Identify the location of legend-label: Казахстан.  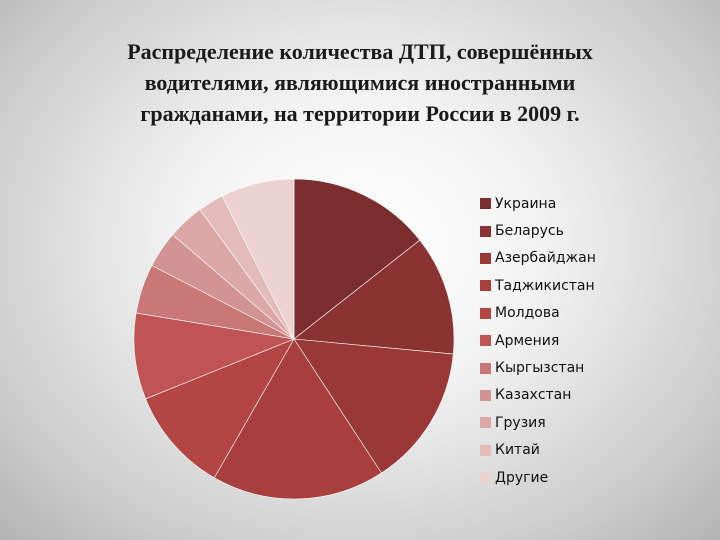
(533, 395).